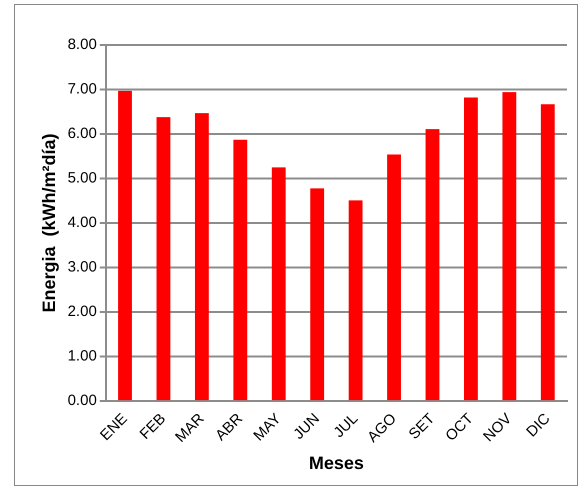  Describe the element at coordinates (82, 89) in the screenshot. I see `y-tick-label: 7.00` at that location.